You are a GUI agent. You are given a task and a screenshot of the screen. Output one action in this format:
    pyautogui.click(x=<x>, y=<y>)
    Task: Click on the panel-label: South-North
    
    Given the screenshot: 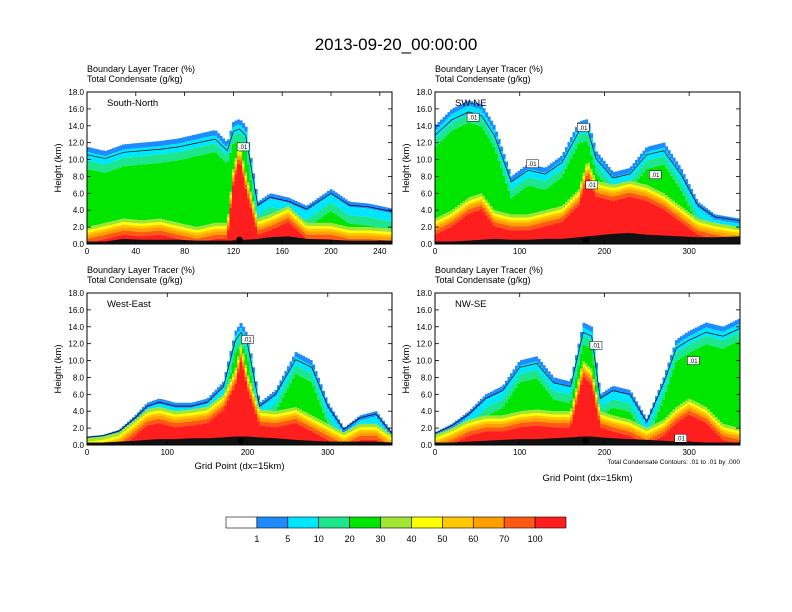 What is the action you would take?
    pyautogui.click(x=132, y=103)
    